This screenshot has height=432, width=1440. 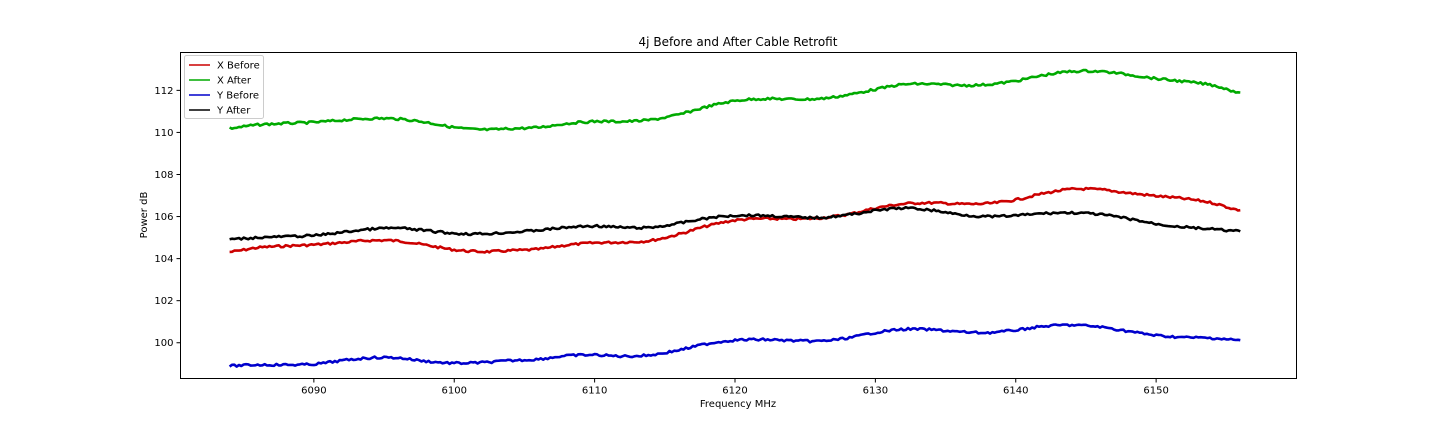 What do you see at coordinates (454, 391) in the screenshot?
I see `x-tick-label: 6100` at bounding box center [454, 391].